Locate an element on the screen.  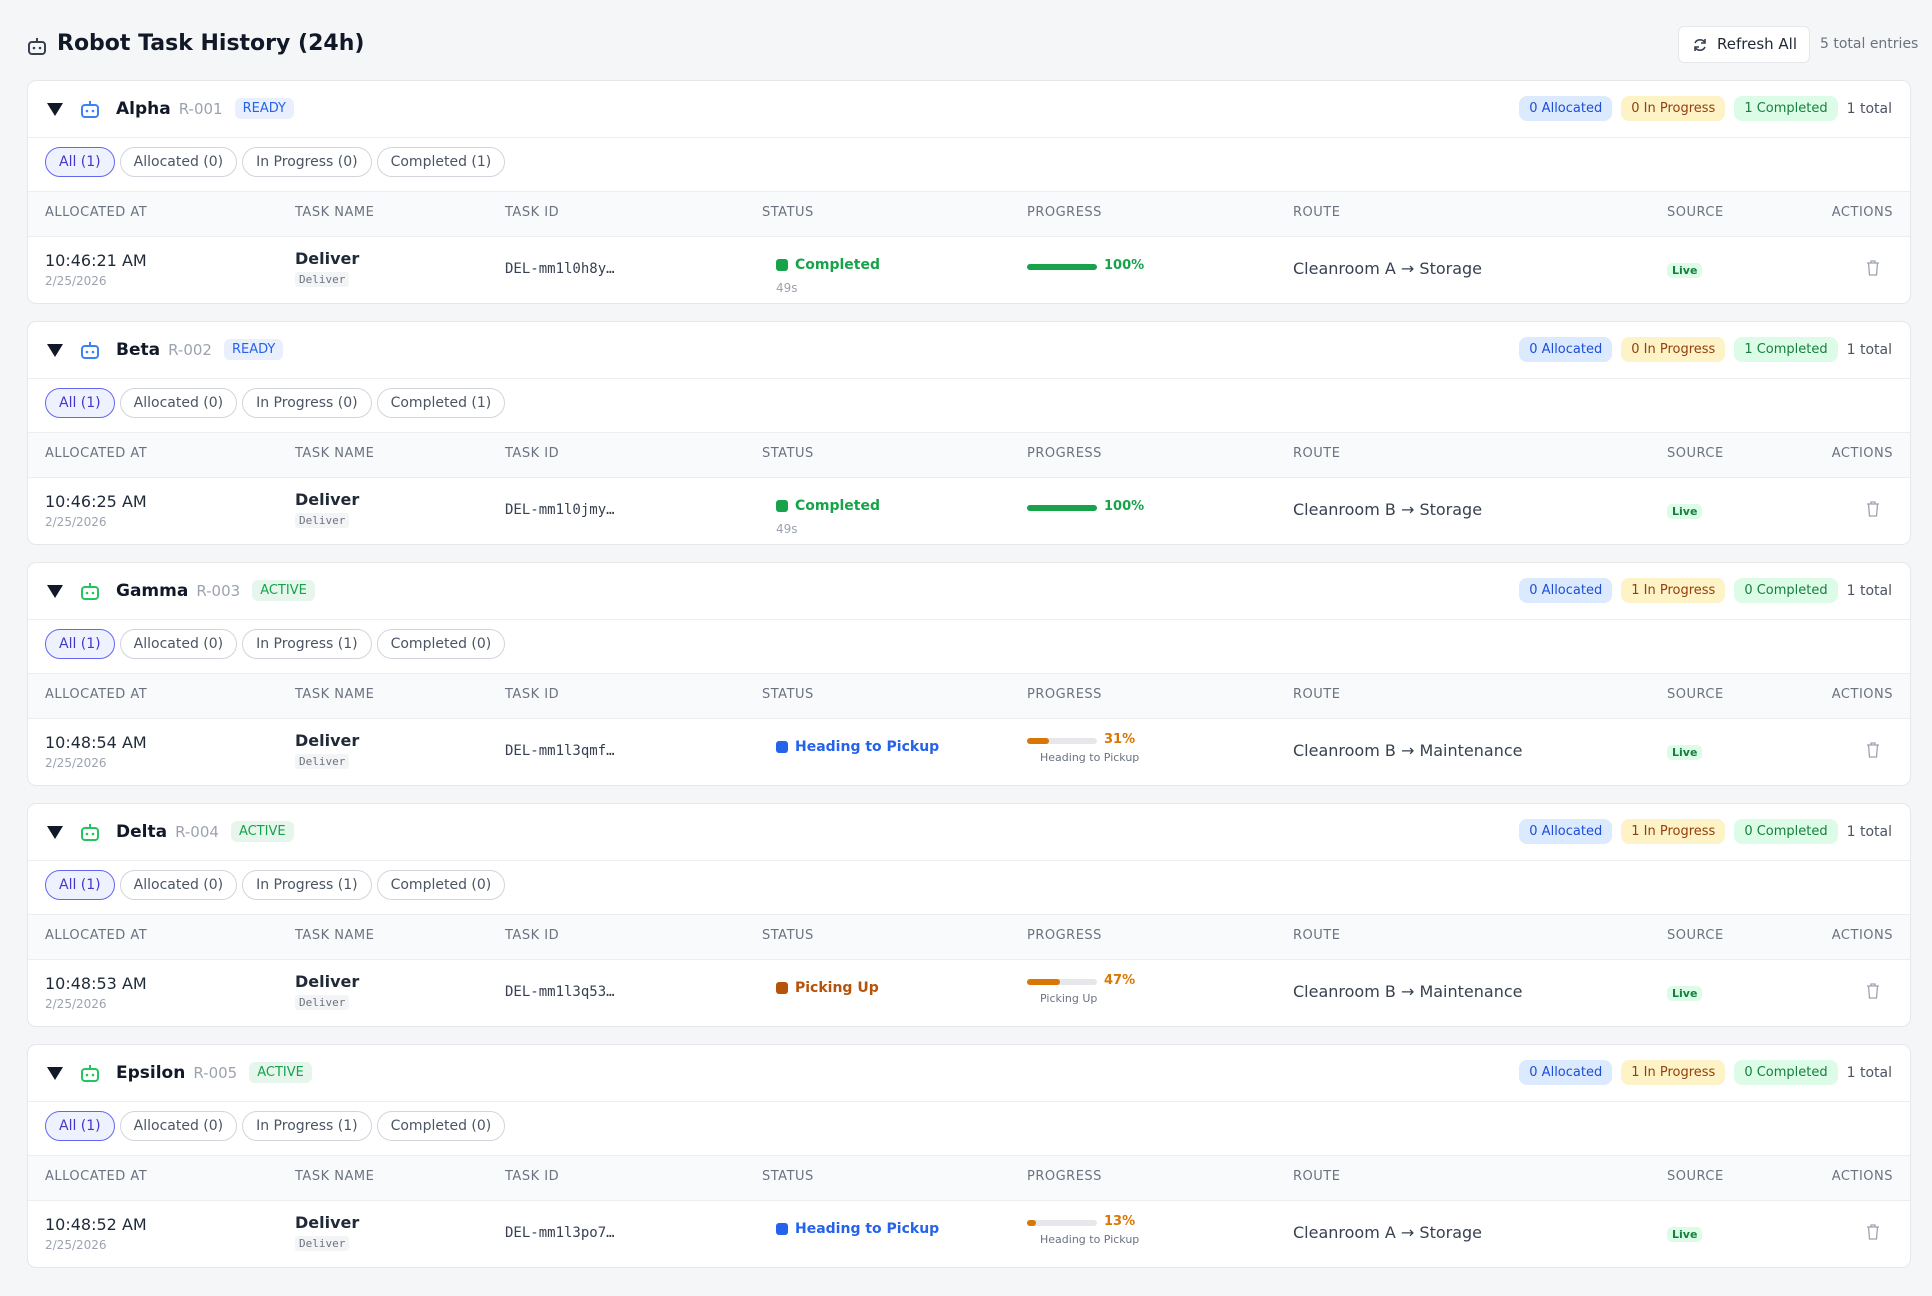
refresh-icon is located at coordinates (1700, 45).